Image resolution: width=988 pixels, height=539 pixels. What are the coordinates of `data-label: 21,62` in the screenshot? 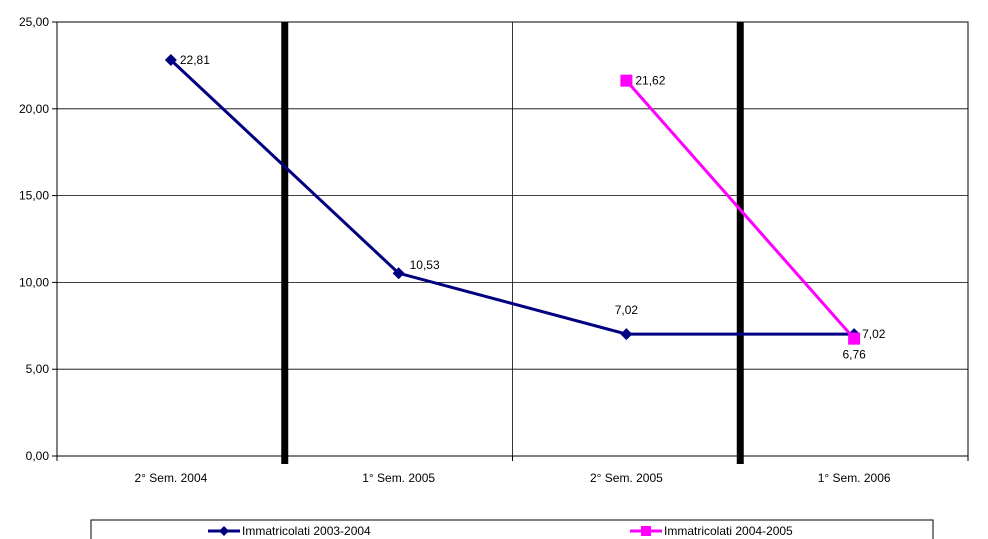 It's located at (650, 81).